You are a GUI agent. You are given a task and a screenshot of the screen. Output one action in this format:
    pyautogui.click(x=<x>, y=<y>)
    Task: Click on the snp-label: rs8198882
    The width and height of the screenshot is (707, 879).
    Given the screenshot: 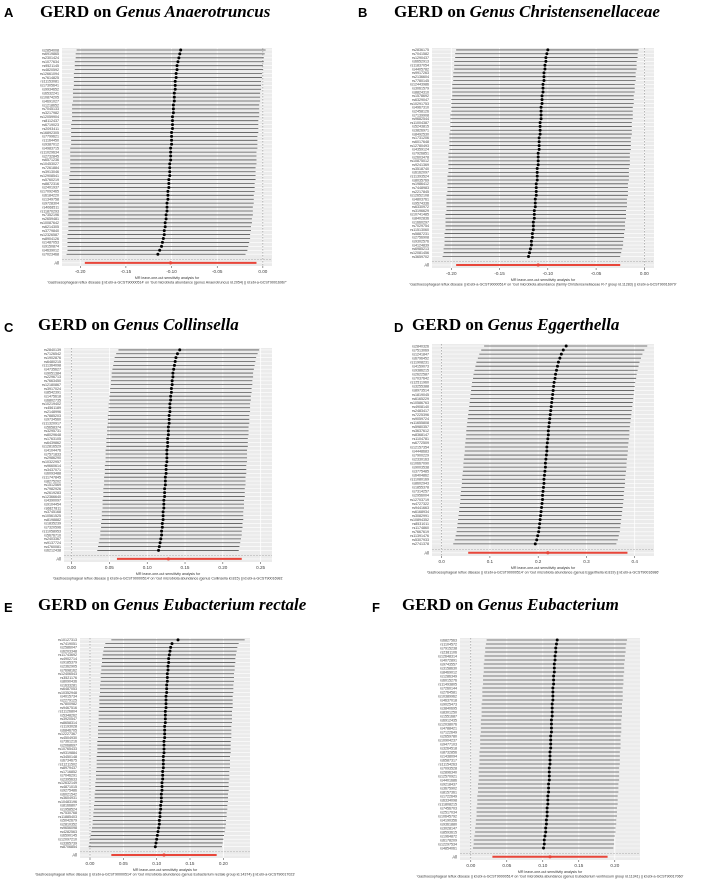 What is the action you would take?
    pyautogui.click(x=52, y=520)
    